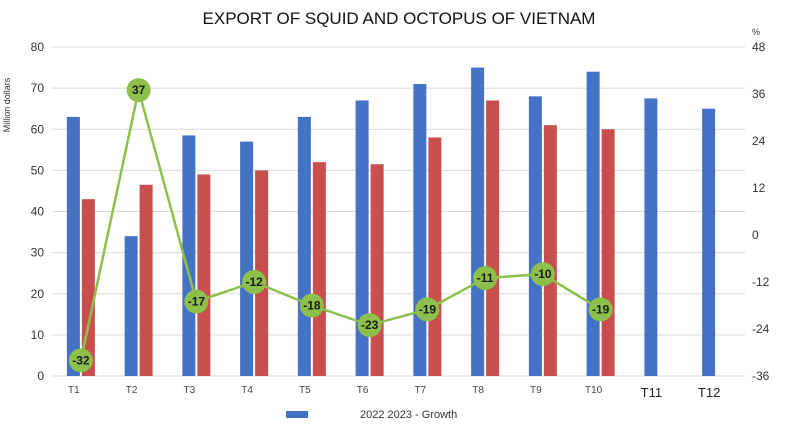 The image size is (798, 427). I want to click on bar-2023-T9, so click(550, 250).